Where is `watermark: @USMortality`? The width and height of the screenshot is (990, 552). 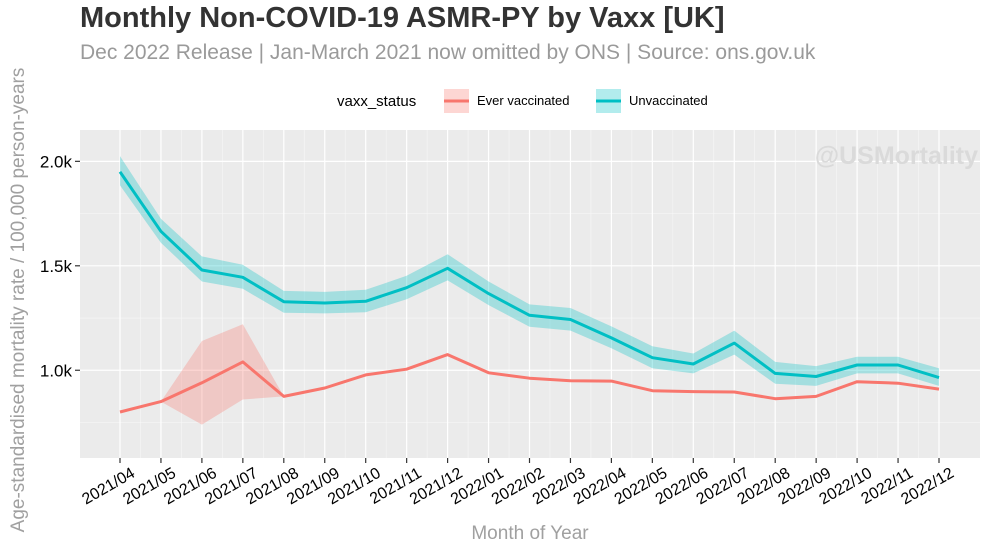
watermark: @USMortality is located at coordinates (896, 156).